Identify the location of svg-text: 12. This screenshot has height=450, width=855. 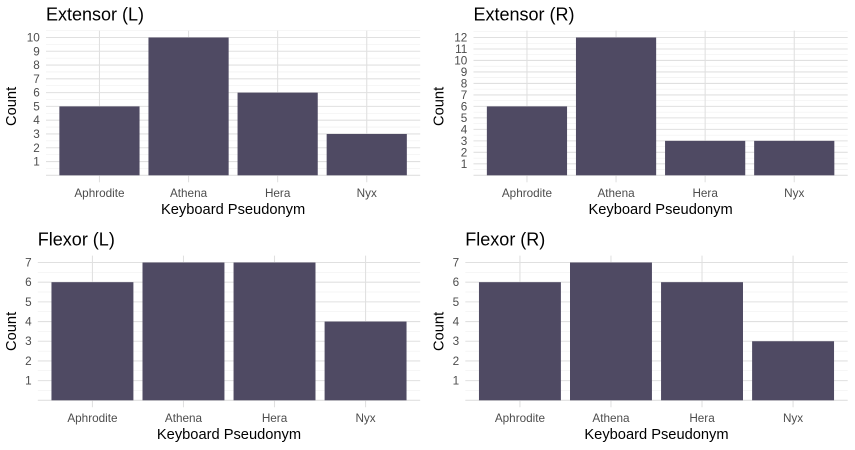
(460, 37).